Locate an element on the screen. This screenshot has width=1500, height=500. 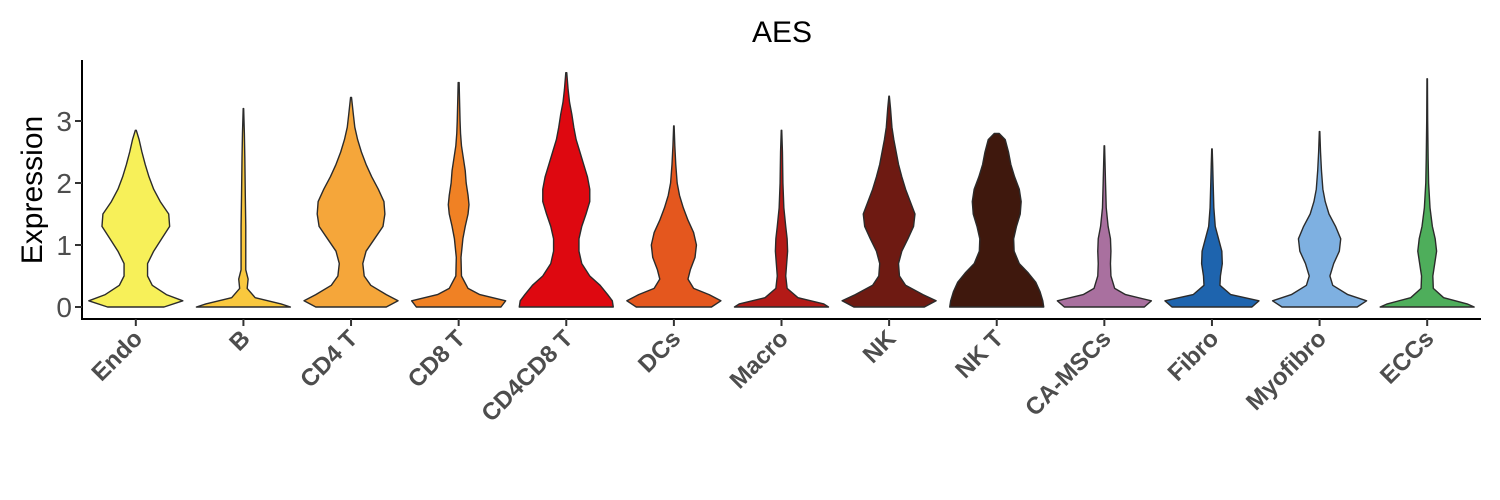
y-axis-ticks: 0 1 2 3 is located at coordinates (69, 214).